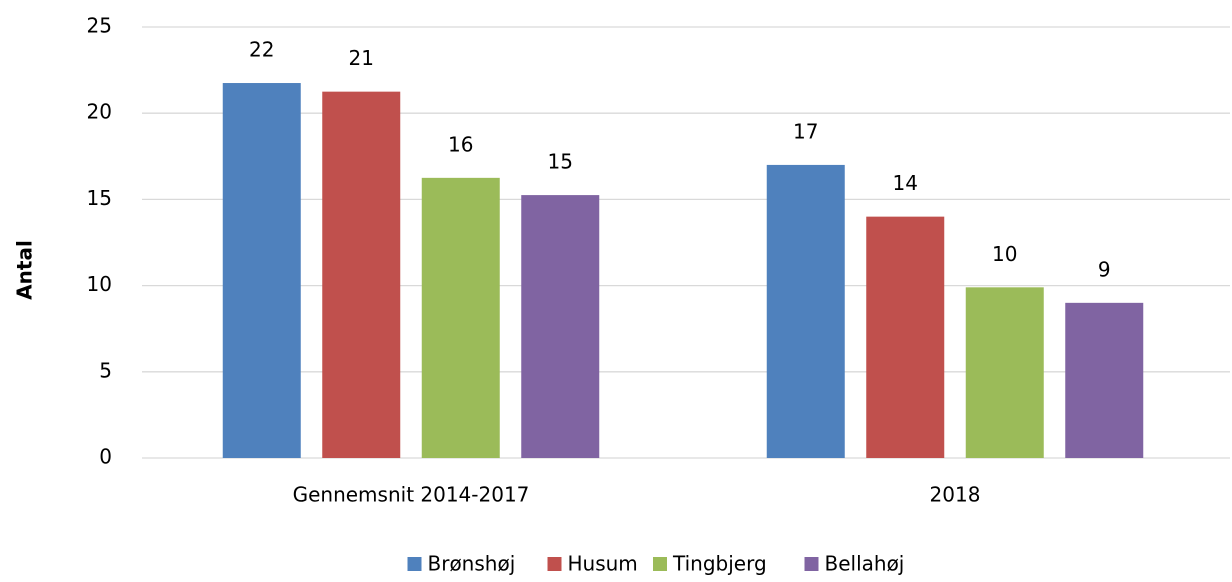 This screenshot has height=582, width=1232. Describe the element at coordinates (905, 183) in the screenshot. I see `data-label: 14` at that location.